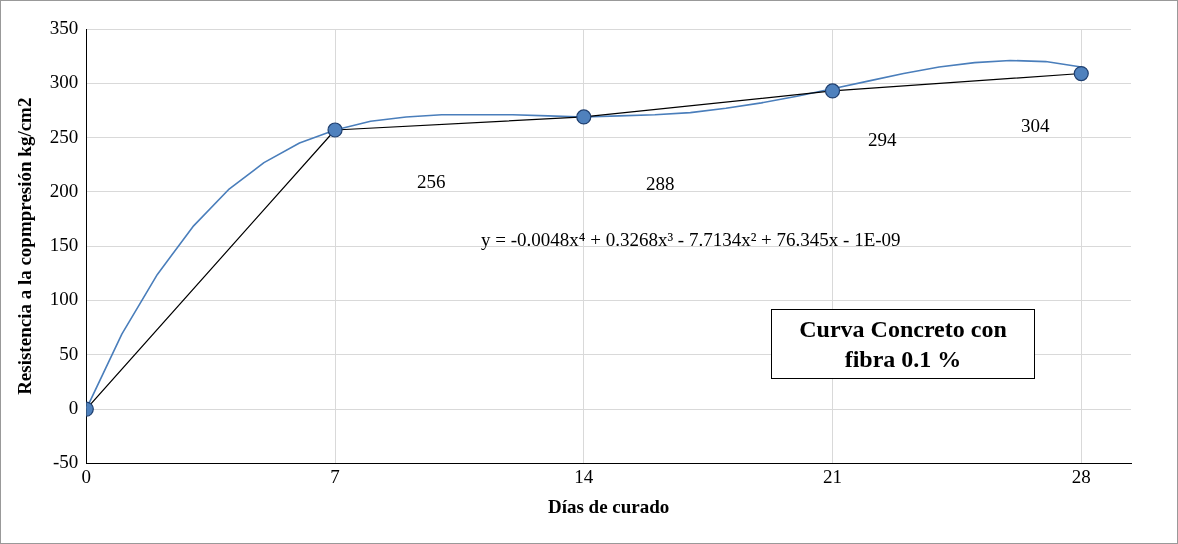 This screenshot has width=1178, height=544. What do you see at coordinates (73, 408) in the screenshot?
I see `y-tick-label: 0` at bounding box center [73, 408].